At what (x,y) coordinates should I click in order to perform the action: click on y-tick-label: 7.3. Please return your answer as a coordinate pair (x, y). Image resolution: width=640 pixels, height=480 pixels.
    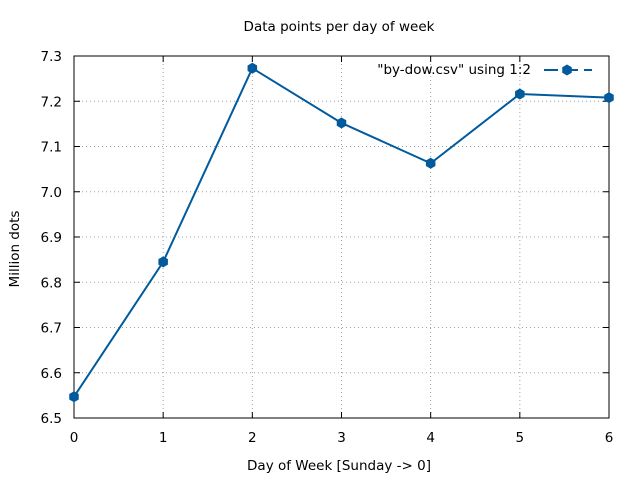
    Looking at the image, I should click on (51, 57).